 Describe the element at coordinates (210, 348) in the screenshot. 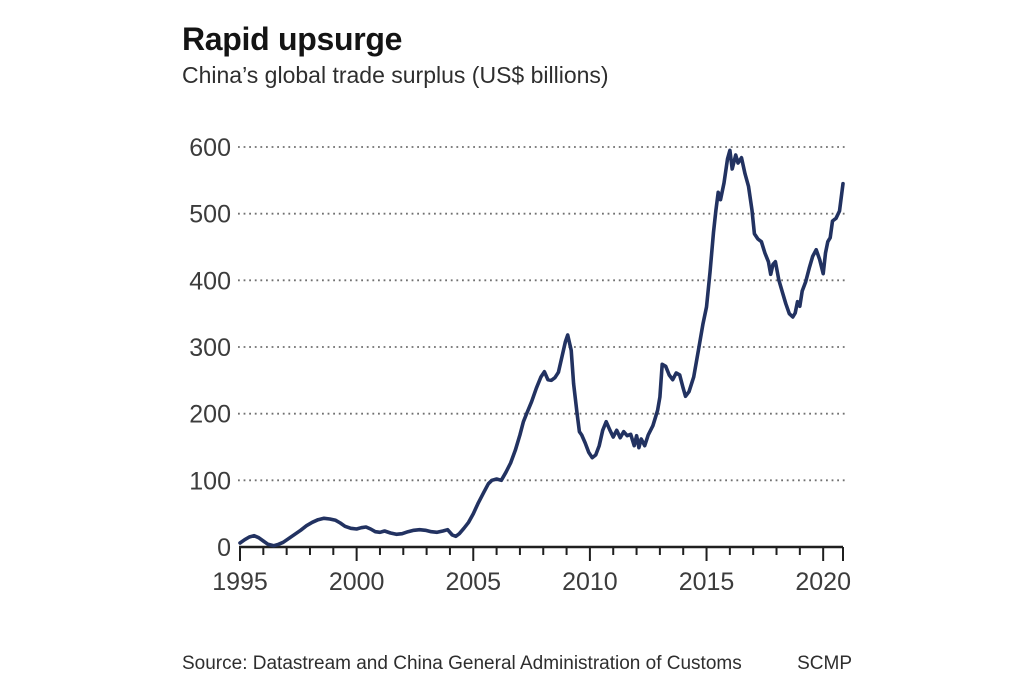

I see `y-tick-label-300: 300` at that location.